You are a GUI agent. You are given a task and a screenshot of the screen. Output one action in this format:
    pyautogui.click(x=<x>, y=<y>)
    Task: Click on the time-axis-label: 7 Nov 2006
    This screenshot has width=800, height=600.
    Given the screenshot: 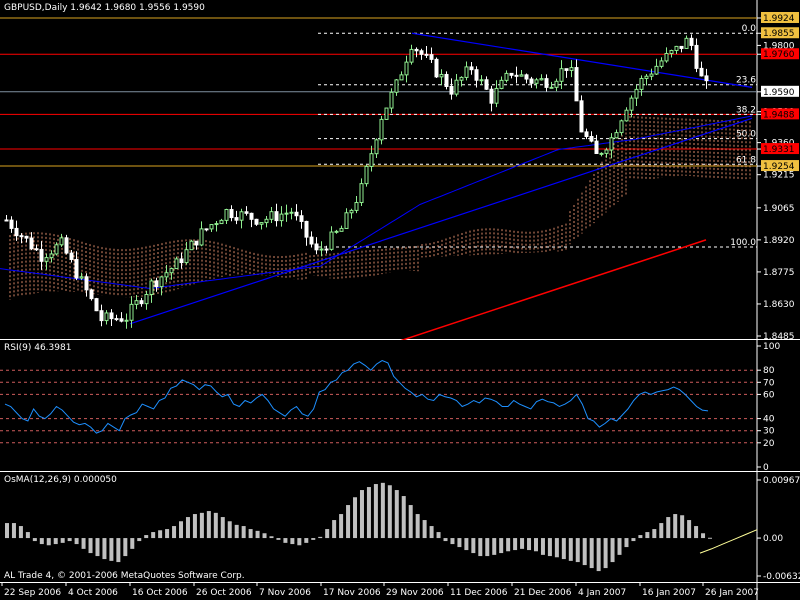 What is the action you would take?
    pyautogui.click(x=285, y=593)
    